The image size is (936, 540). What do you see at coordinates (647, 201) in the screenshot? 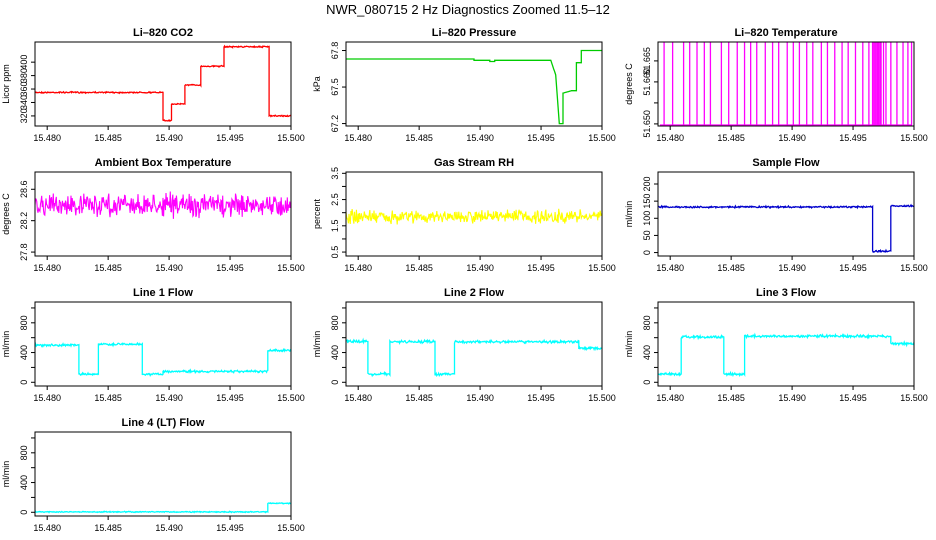
I see `y-tick-label: 150` at bounding box center [647, 201].